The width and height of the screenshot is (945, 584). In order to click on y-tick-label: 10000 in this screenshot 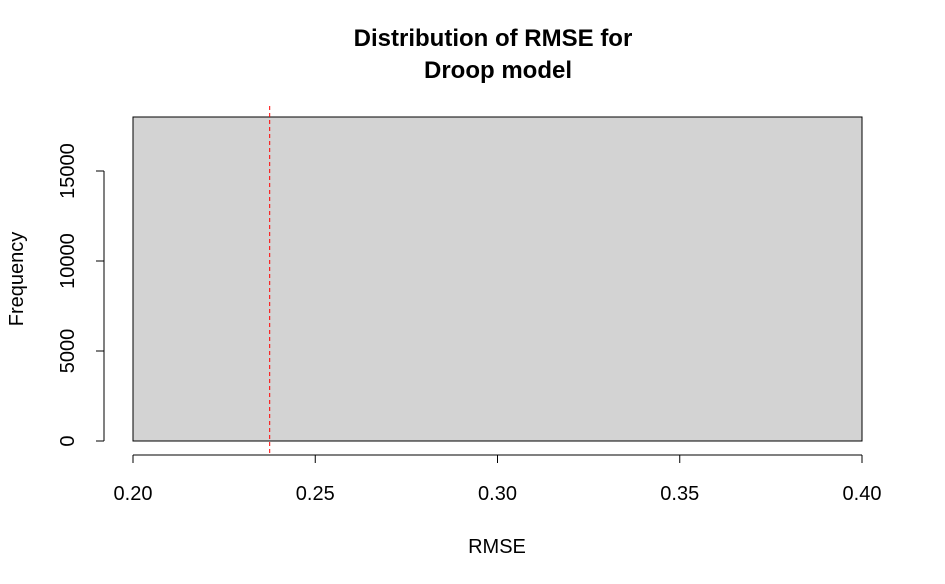, I will do `click(68, 261)`.